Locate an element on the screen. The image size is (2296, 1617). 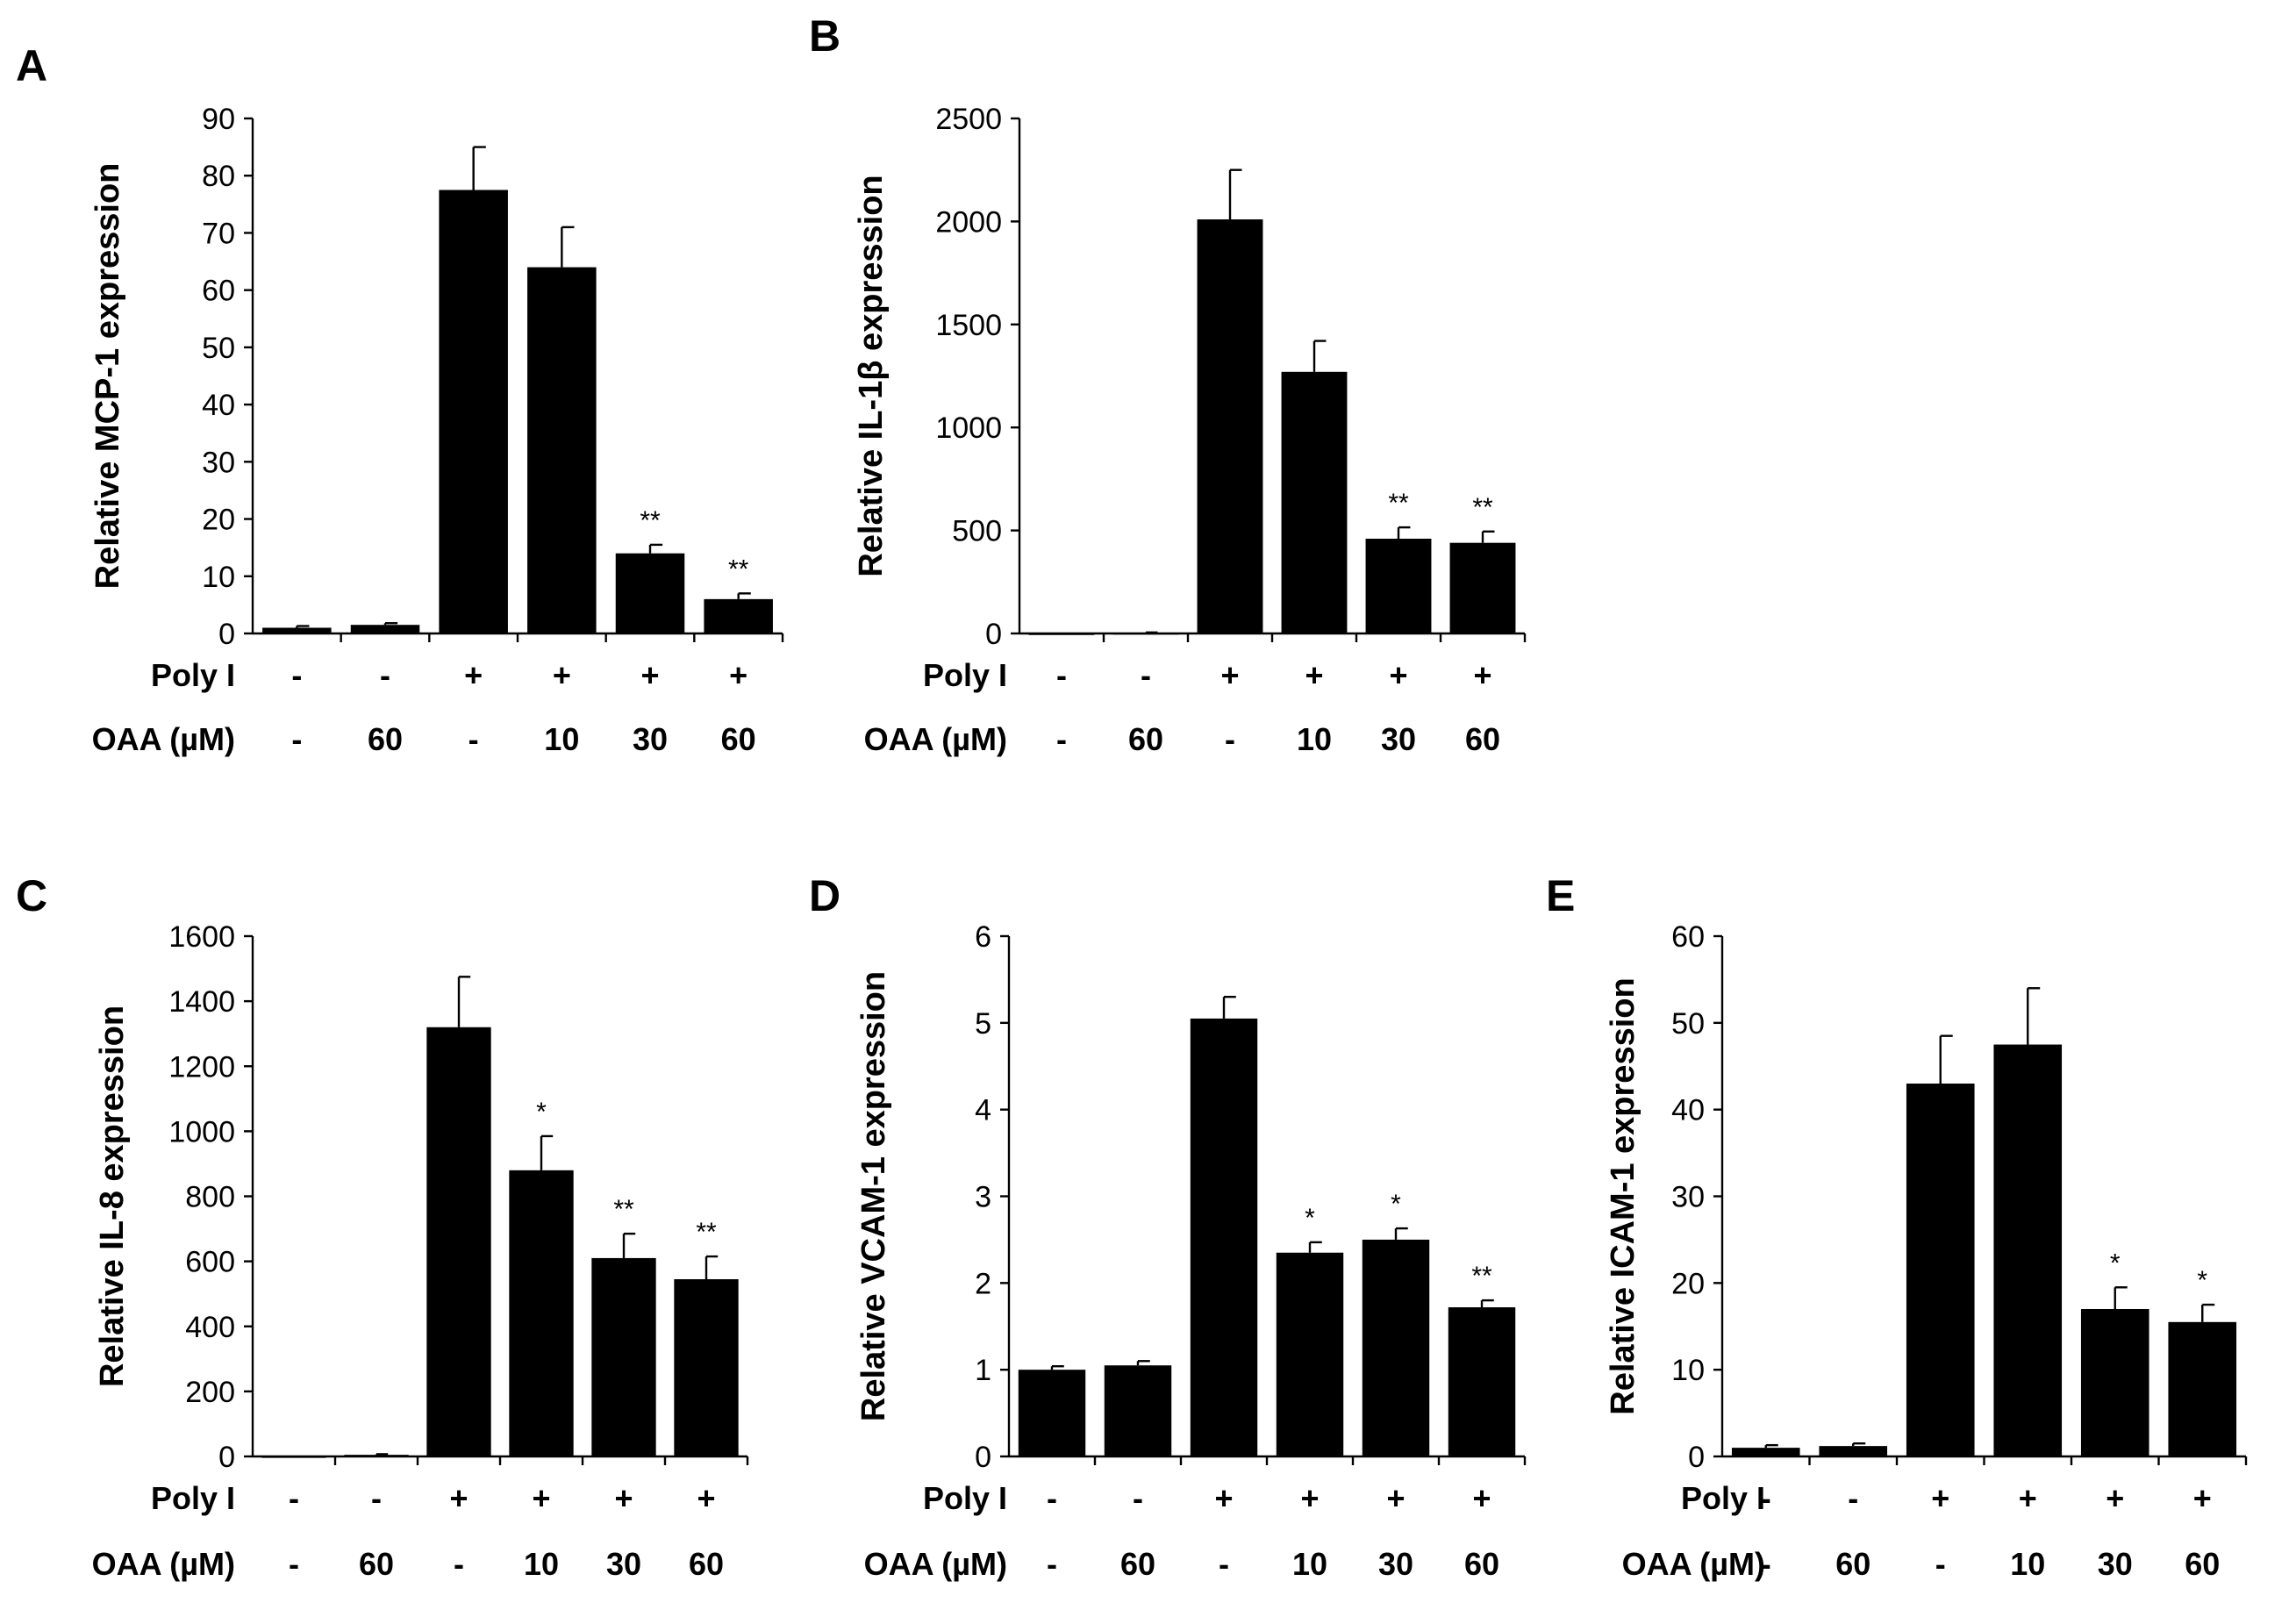
y-tick-label: 70 is located at coordinates (219, 234).